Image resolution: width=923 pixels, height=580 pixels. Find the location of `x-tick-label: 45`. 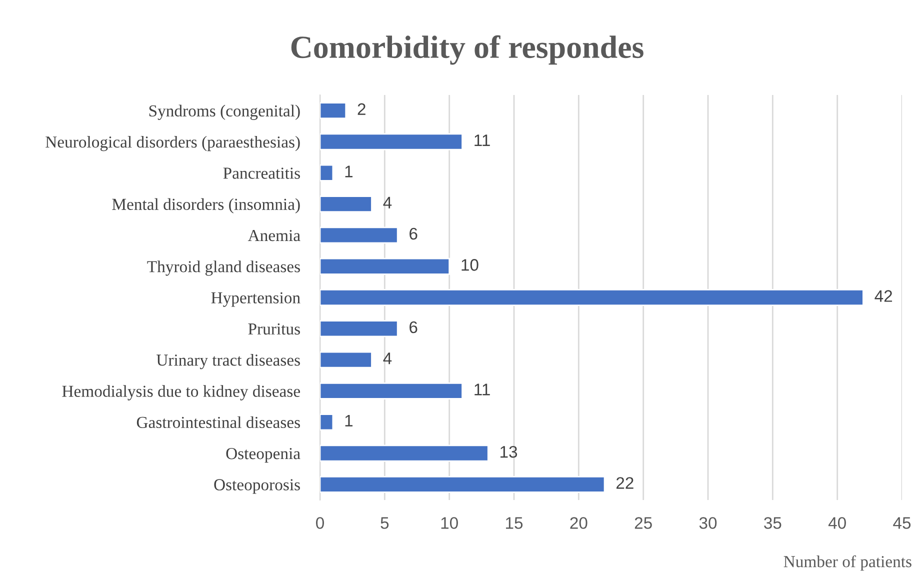

x-tick-label: 45 is located at coordinates (902, 523).